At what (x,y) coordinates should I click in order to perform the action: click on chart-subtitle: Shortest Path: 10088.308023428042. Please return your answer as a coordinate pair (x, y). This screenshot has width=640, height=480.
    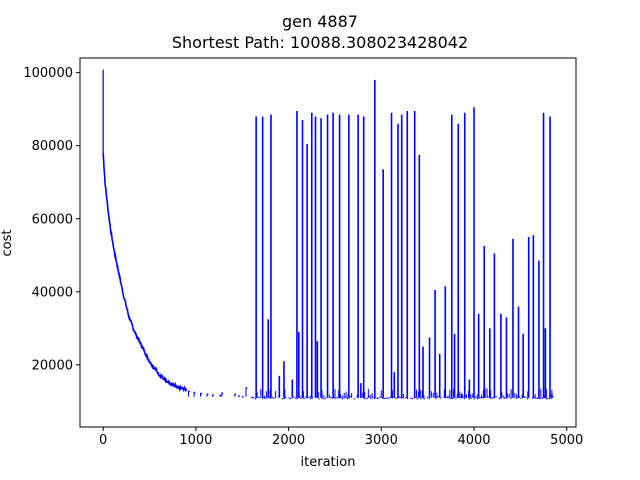
    Looking at the image, I should click on (320, 42).